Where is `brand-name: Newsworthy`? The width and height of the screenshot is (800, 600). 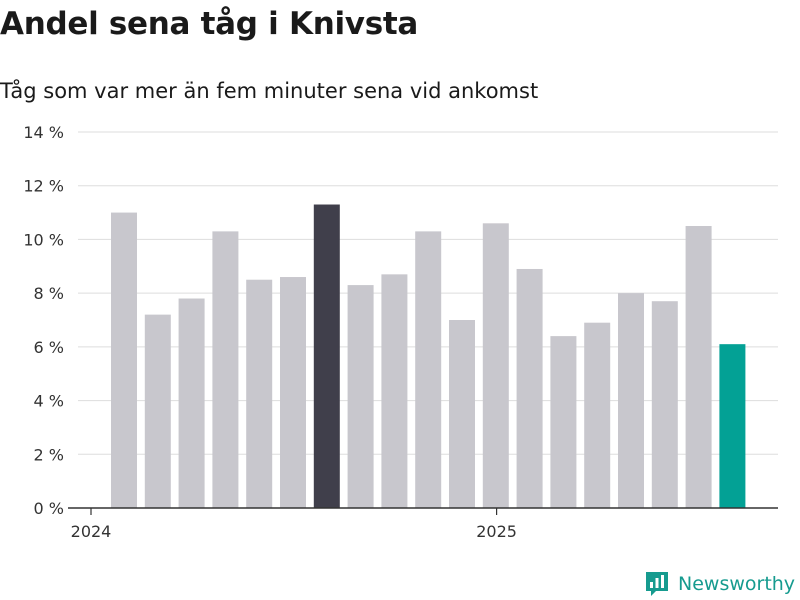
brand-name: Newsworthy is located at coordinates (737, 584).